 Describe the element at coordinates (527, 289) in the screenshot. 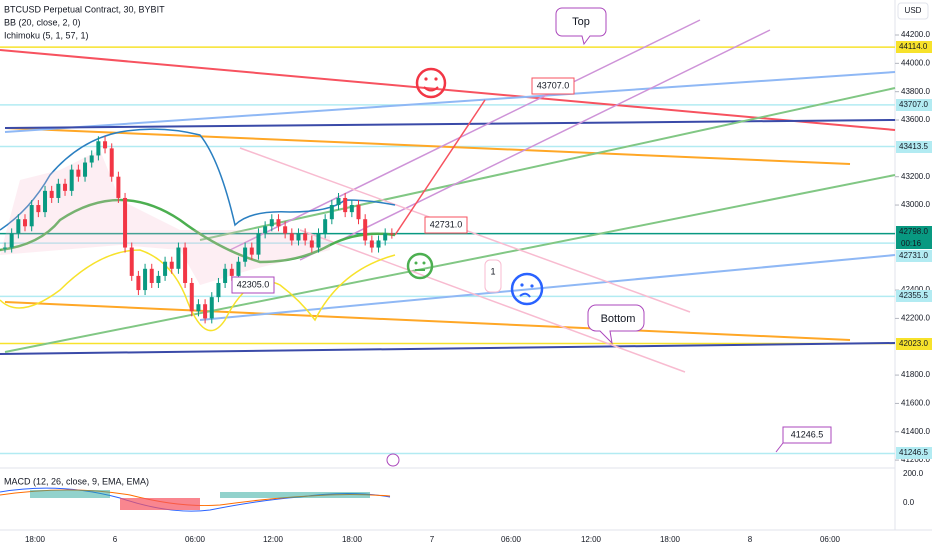

I see `confused-icon` at that location.